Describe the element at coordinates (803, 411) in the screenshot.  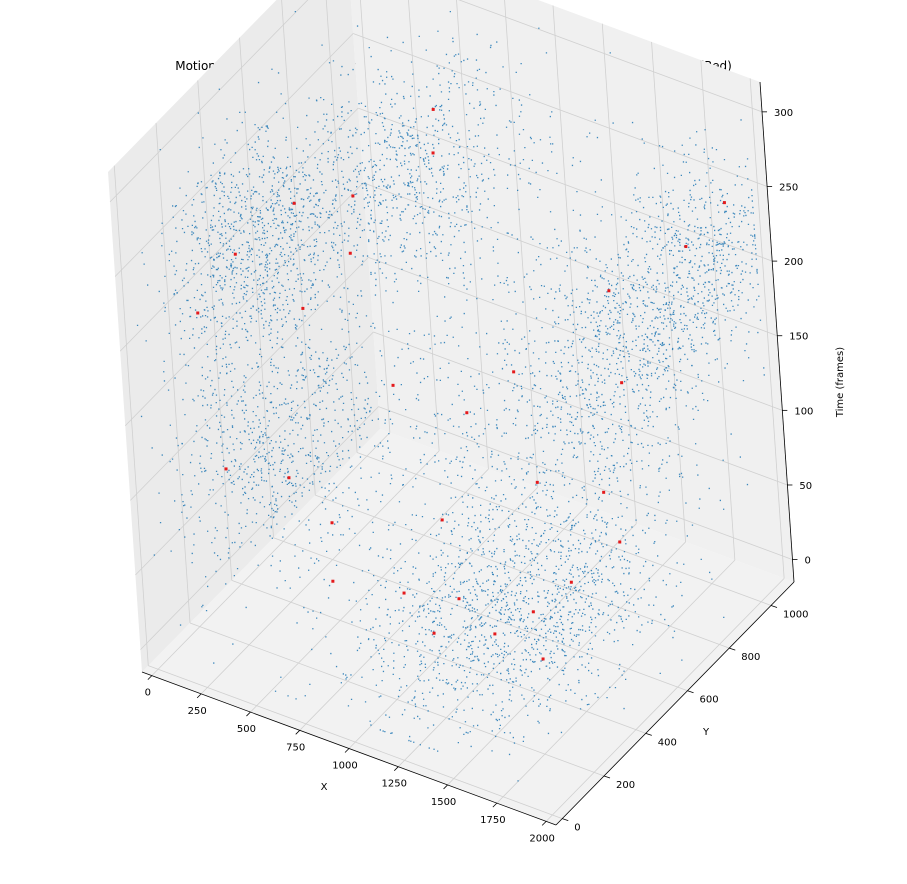
I see `z-tick-label: 100` at that location.